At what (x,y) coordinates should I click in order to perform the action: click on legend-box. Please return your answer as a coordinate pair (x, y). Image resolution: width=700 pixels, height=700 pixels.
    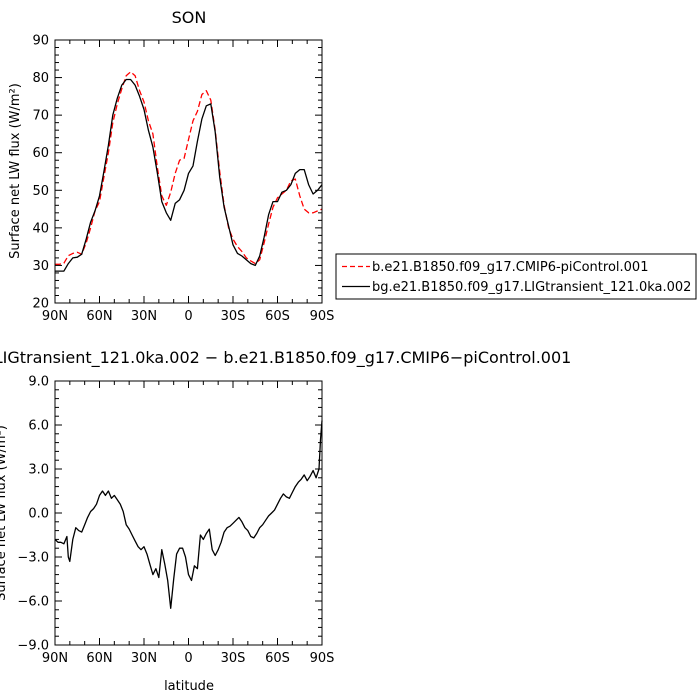
    Looking at the image, I should click on (516, 276).